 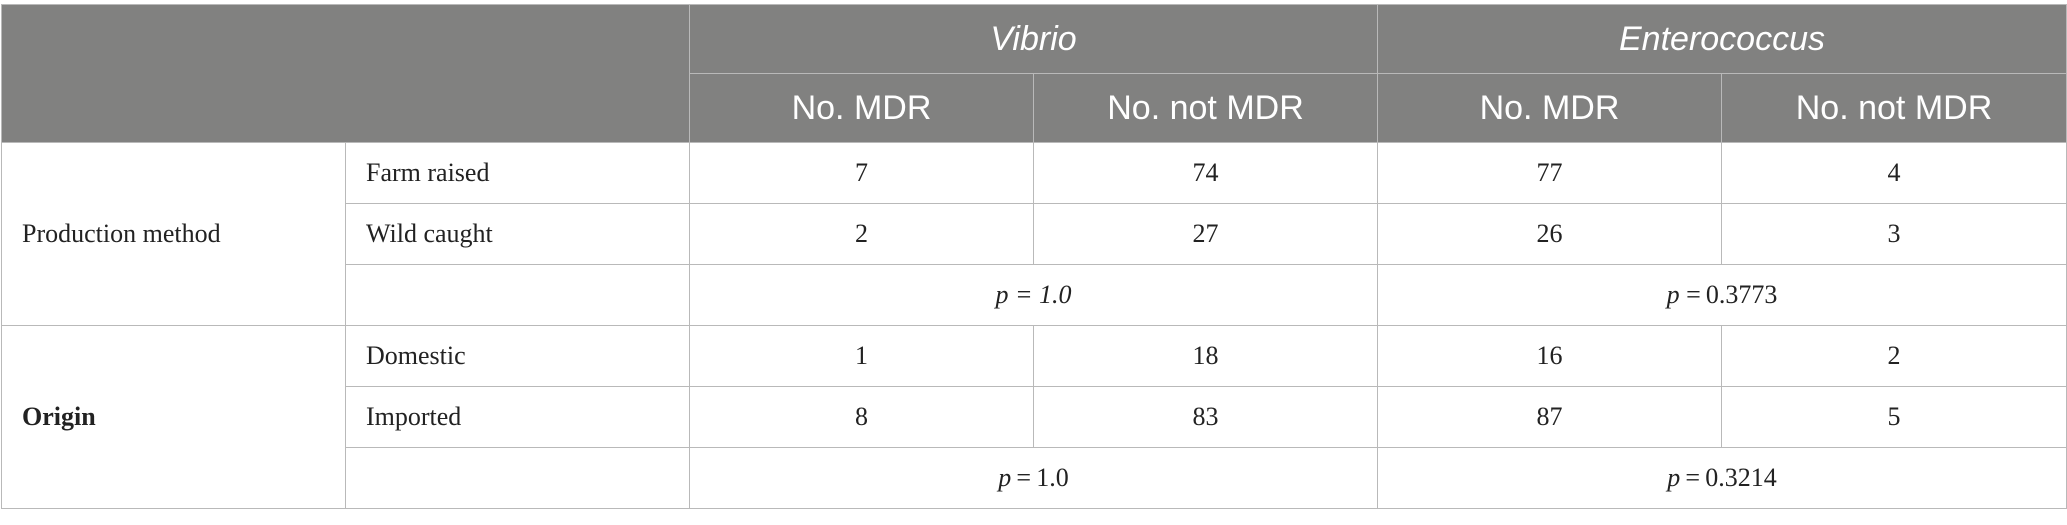 I want to click on p-value-row: p = 1.0 p = 0.3773, so click(x=1034, y=295).